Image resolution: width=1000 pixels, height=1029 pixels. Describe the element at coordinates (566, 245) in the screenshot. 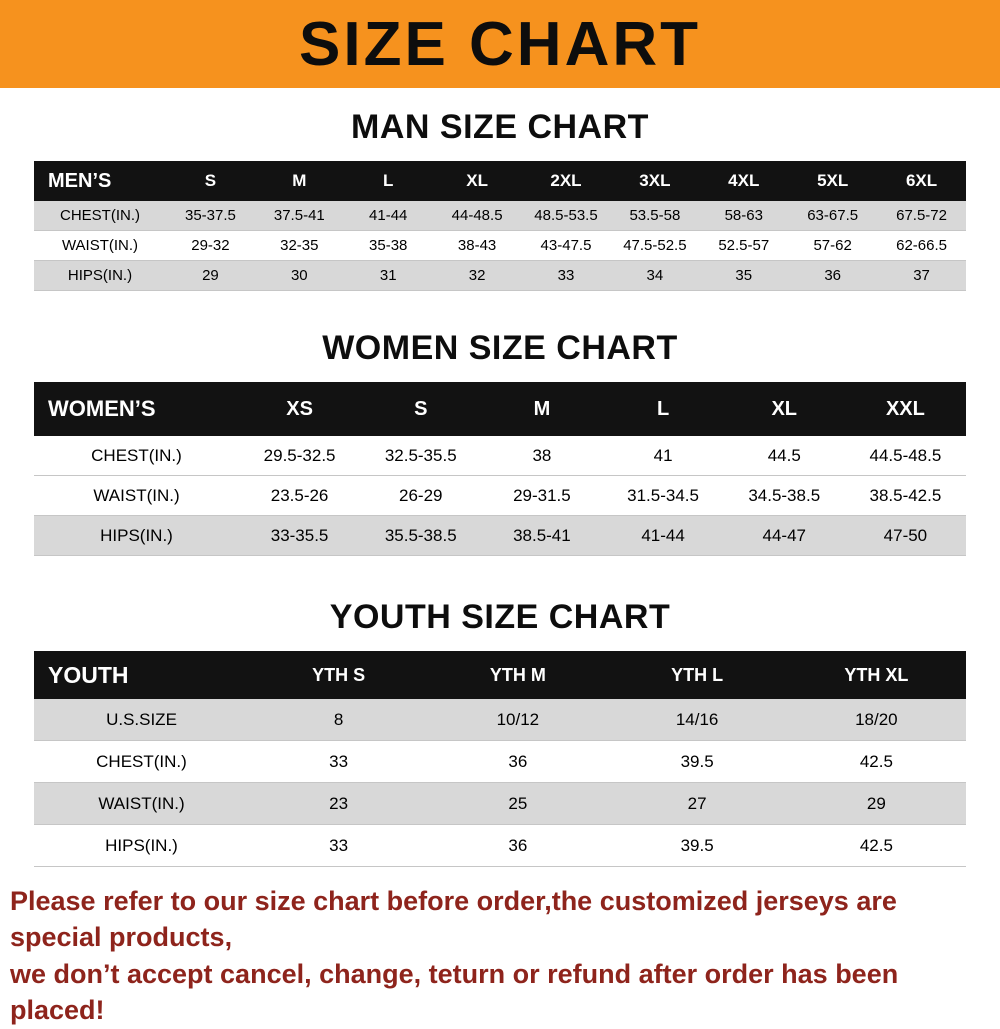

I see `men-waist-in-value: 43-47.5` at that location.